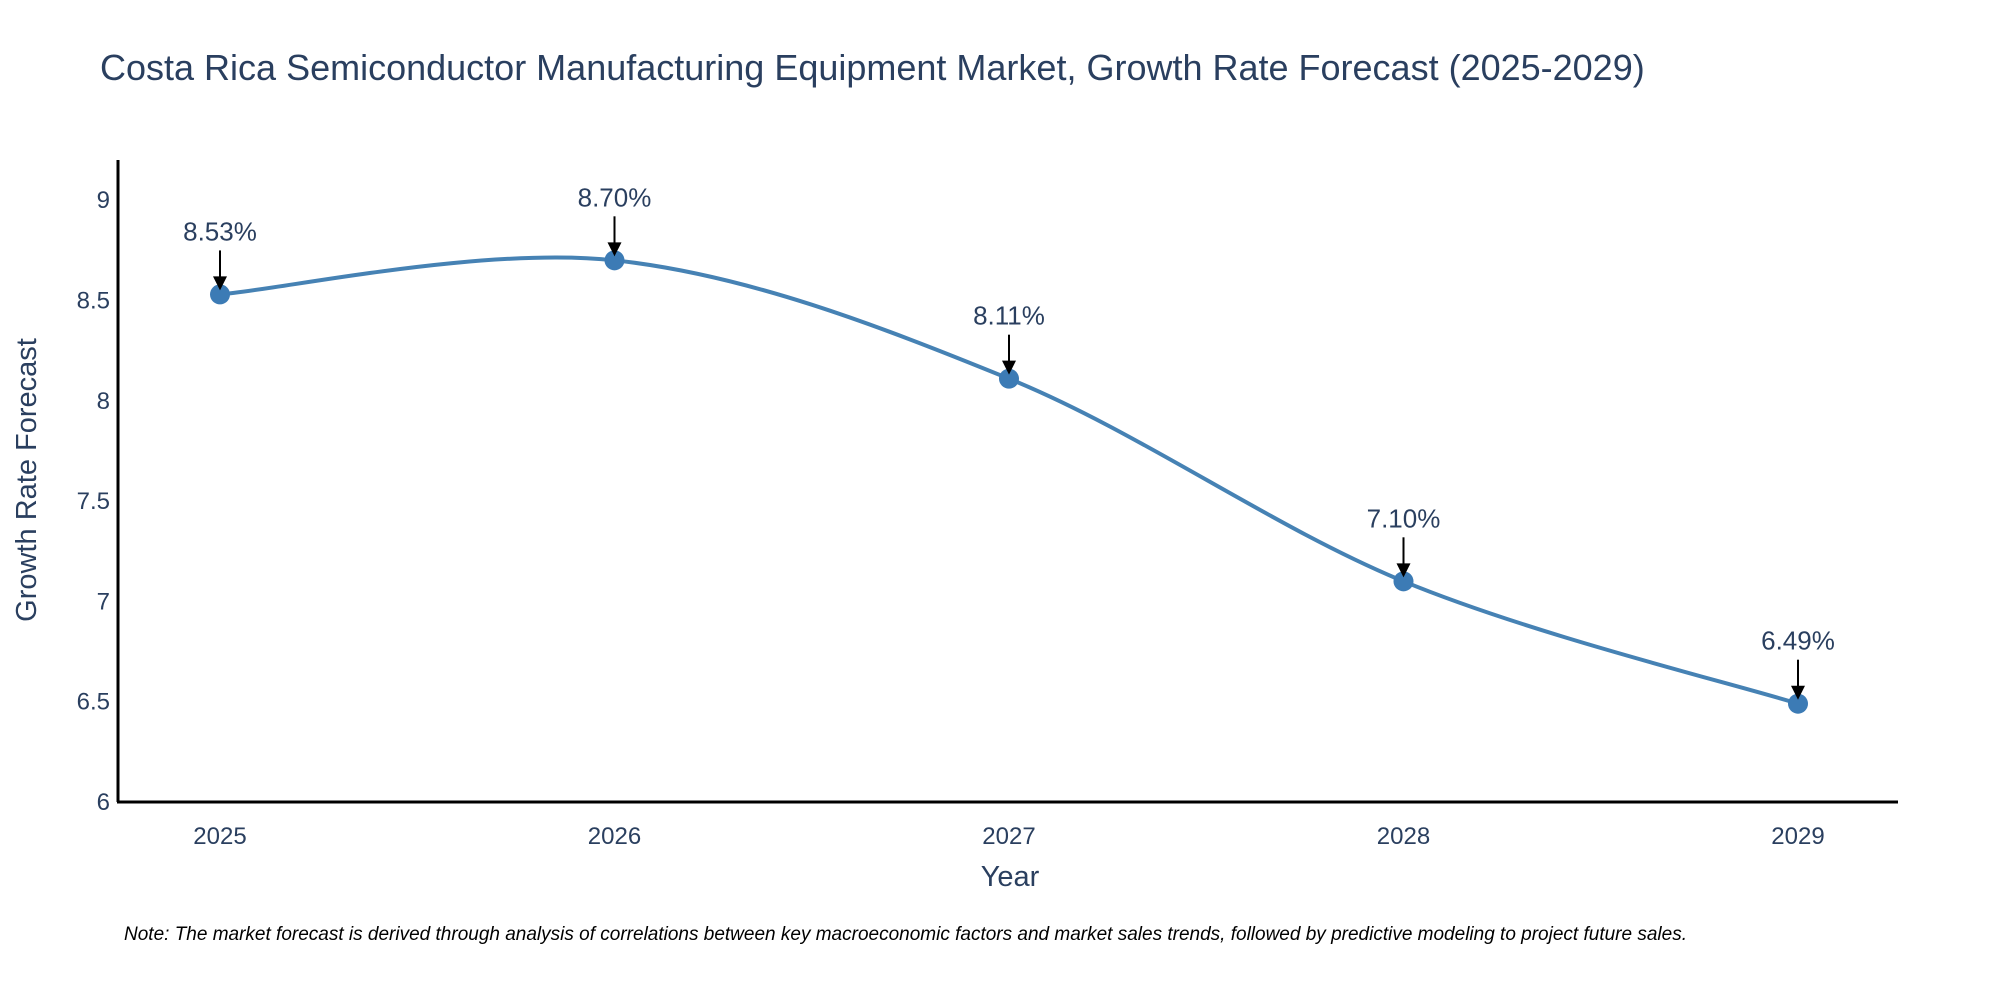 This screenshot has height=1000, width=2000. I want to click on y-tick-label: 6, so click(103, 802).